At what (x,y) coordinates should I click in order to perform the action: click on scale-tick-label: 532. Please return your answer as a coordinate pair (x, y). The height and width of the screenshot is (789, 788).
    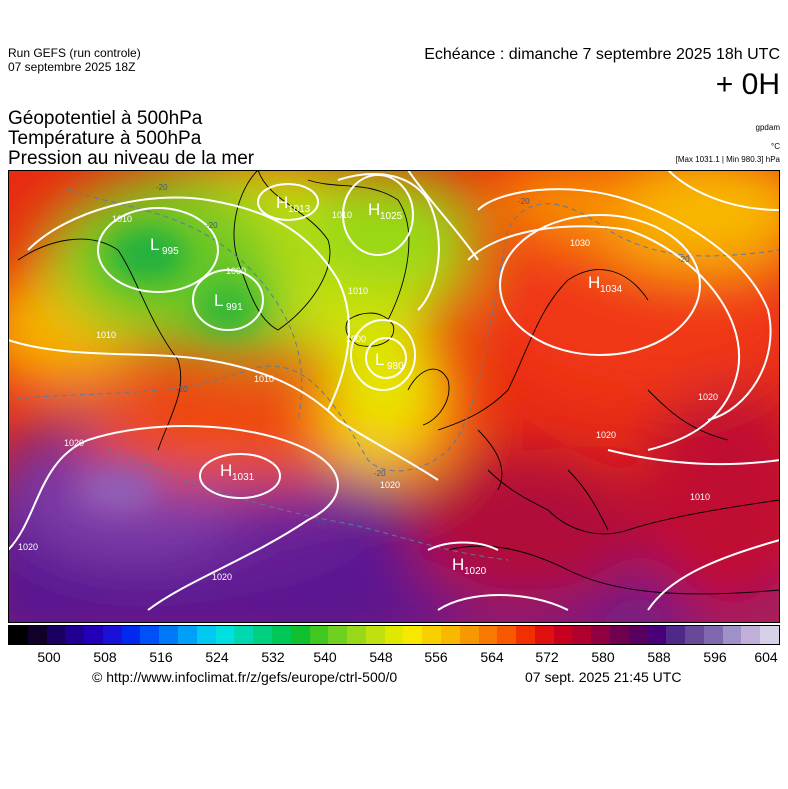
    Looking at the image, I should click on (273, 657).